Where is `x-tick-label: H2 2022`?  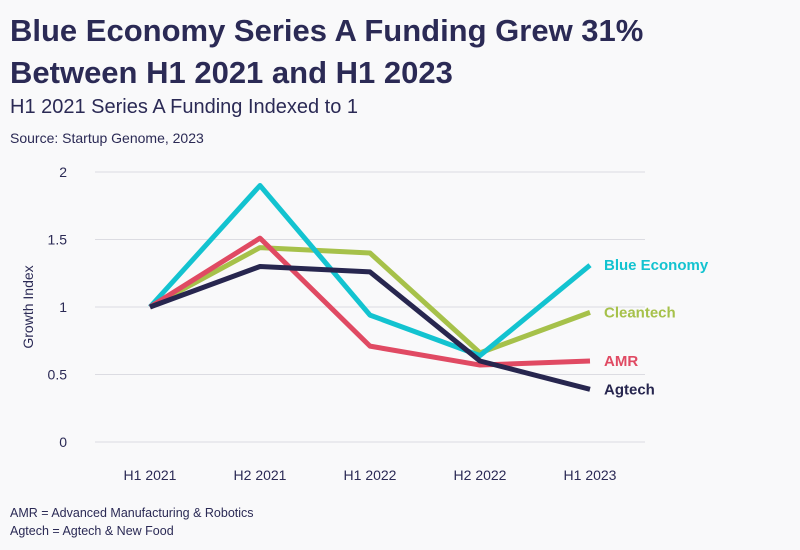 x-tick-label: H2 2022 is located at coordinates (480, 475).